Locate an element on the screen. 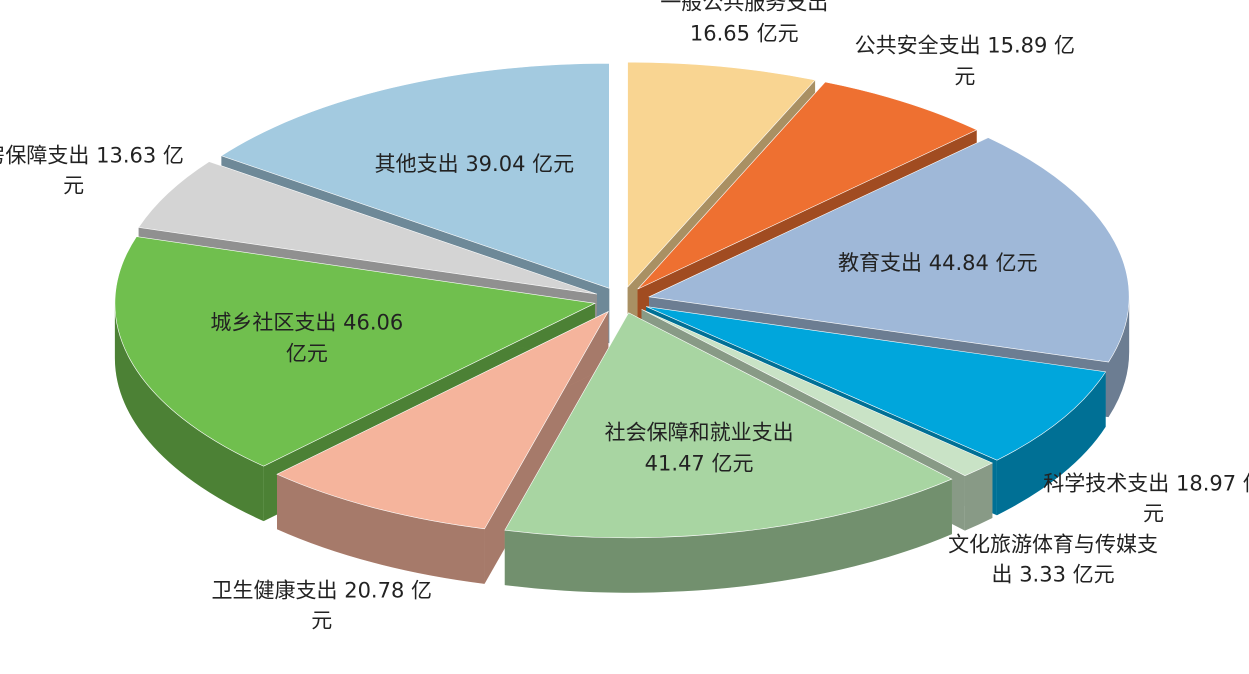  label-text: 一般公共服务支出 is located at coordinates (744, 7).